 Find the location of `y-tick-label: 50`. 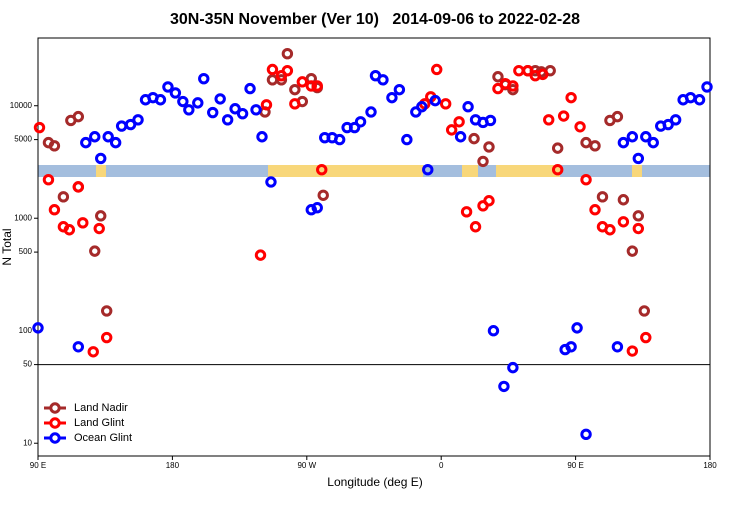

y-tick-label: 50 is located at coordinates (27, 364).